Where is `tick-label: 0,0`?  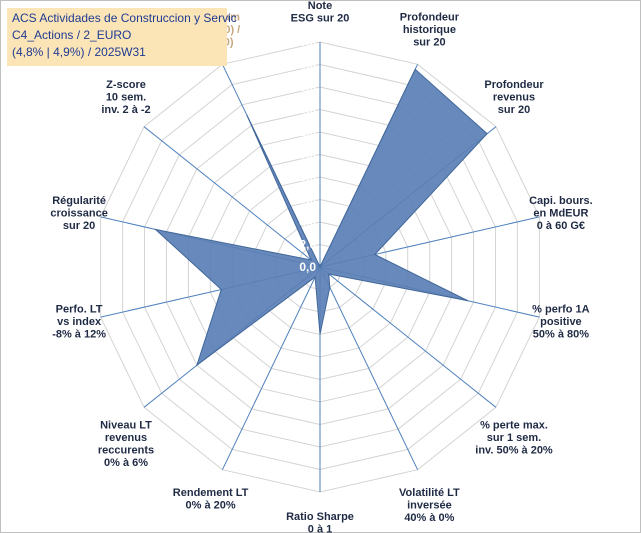
tick-label: 0,0 is located at coordinates (307, 267).